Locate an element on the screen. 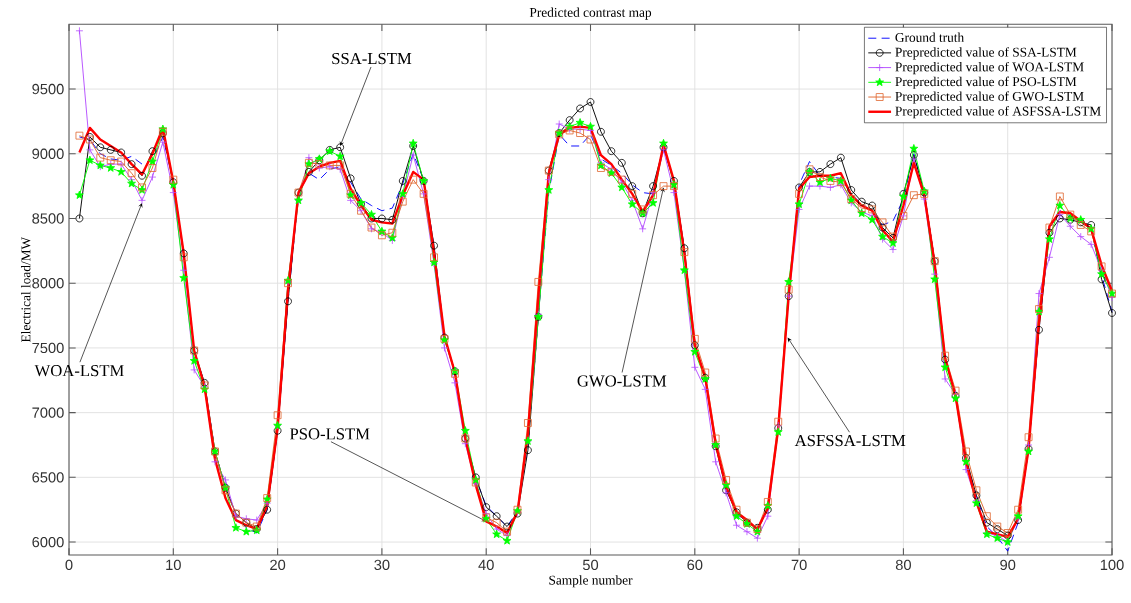 The image size is (1131, 603). legend-label: Ground truth is located at coordinates (929, 37).